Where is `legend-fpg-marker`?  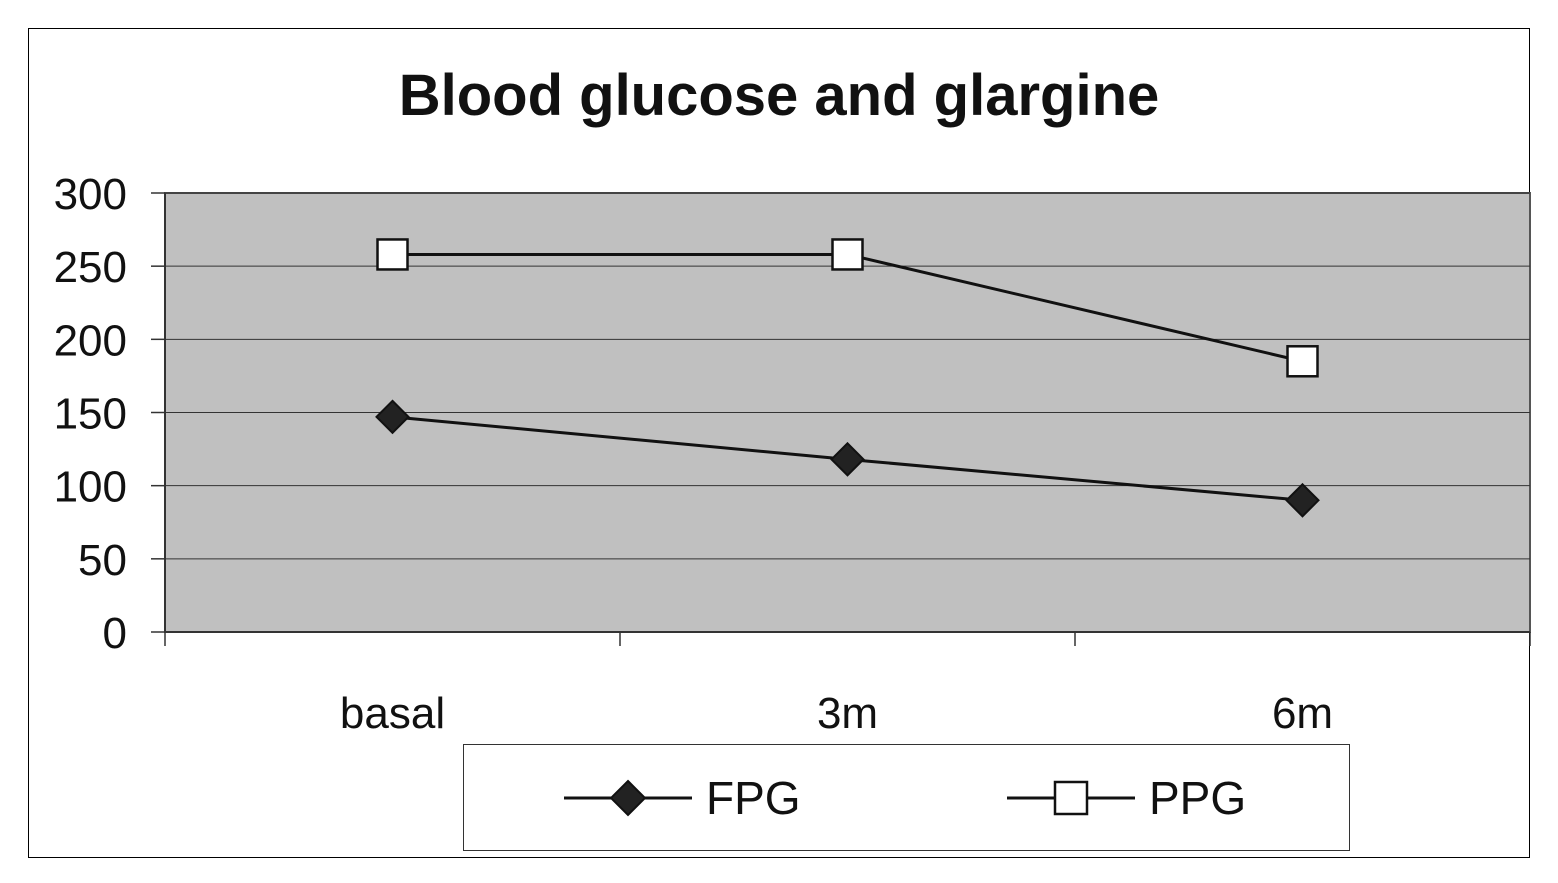
legend-fpg-marker is located at coordinates (628, 797).